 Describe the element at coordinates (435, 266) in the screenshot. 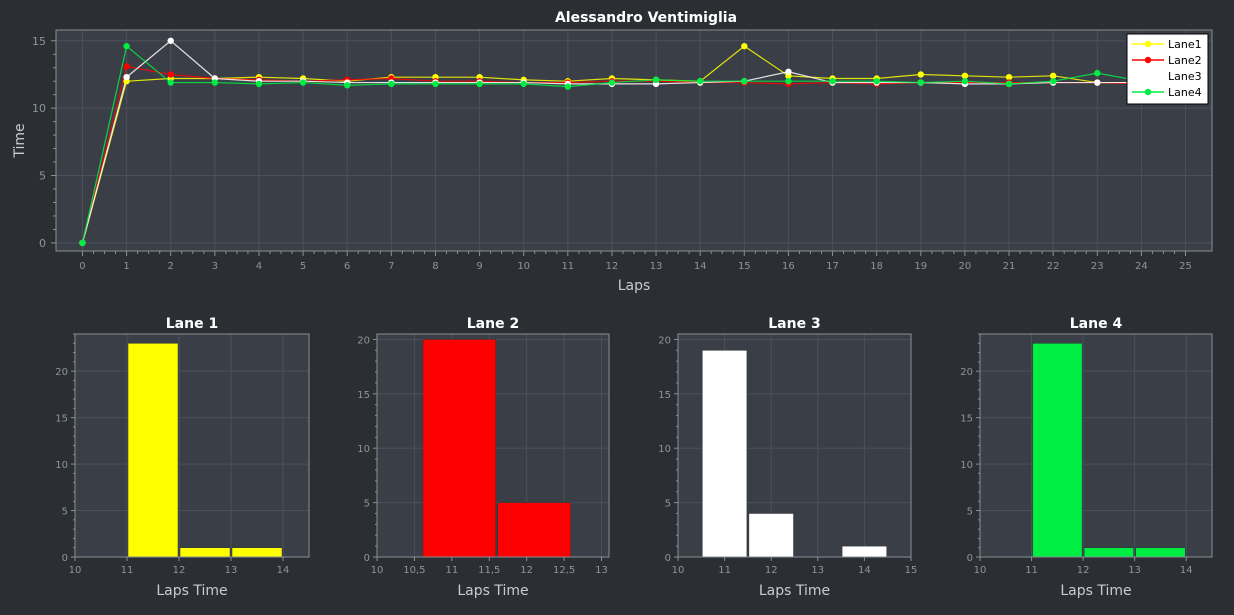

I see `x-tick-label: 8` at that location.